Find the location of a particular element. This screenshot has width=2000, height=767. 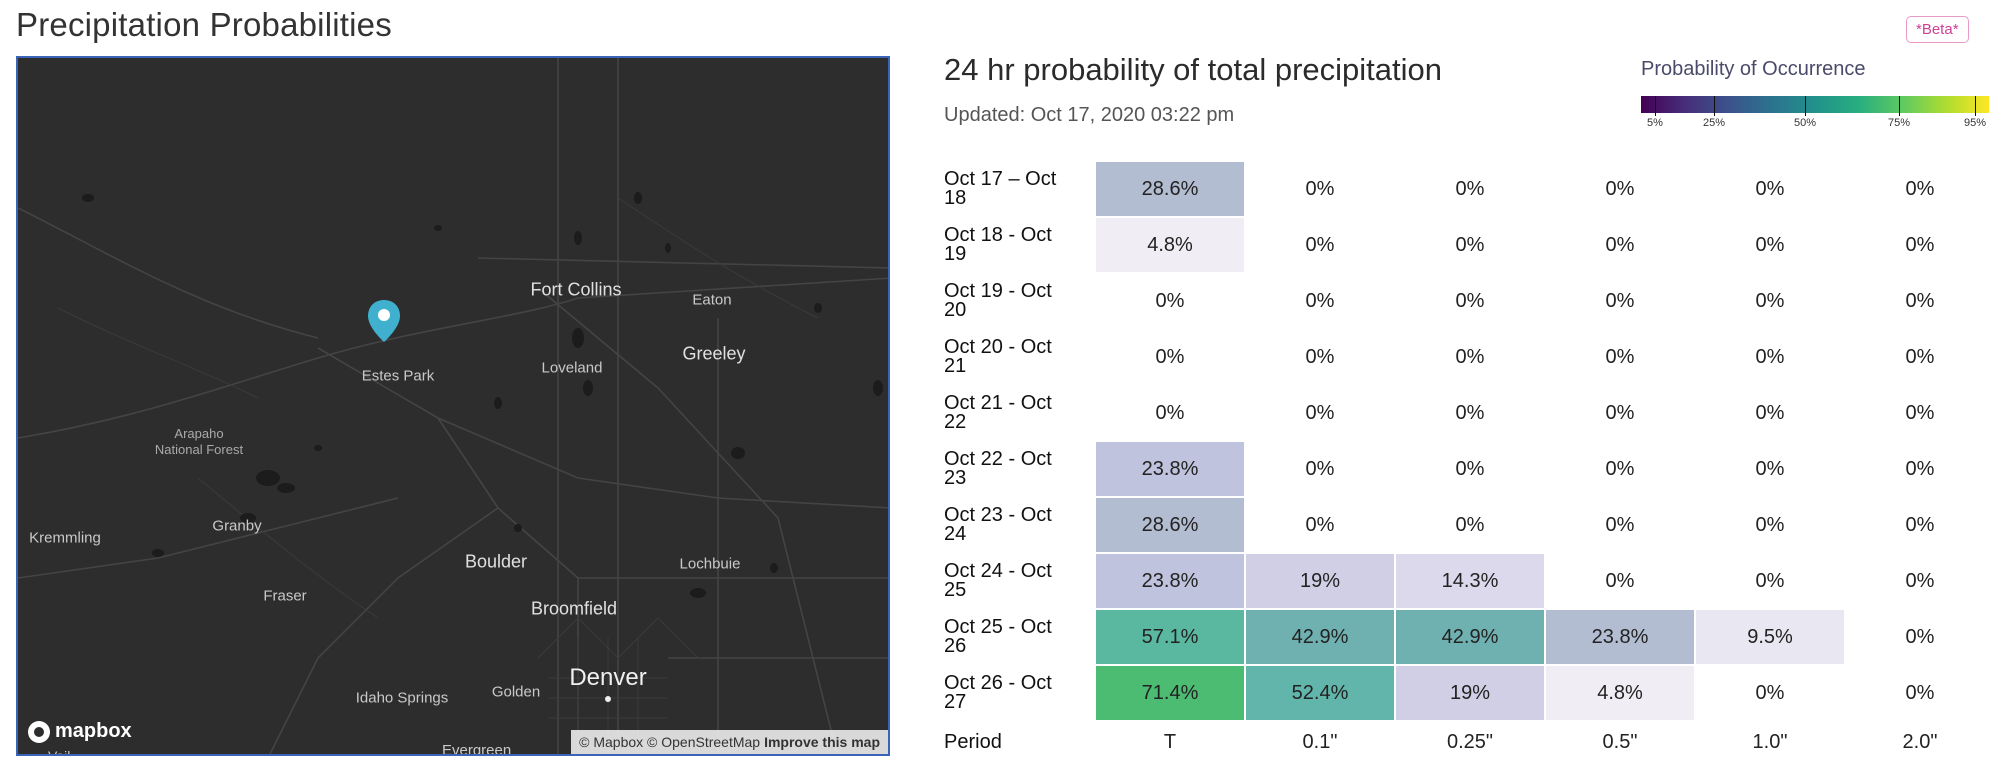

period-label-line: Oct 22 - Oct is located at coordinates (998, 459).